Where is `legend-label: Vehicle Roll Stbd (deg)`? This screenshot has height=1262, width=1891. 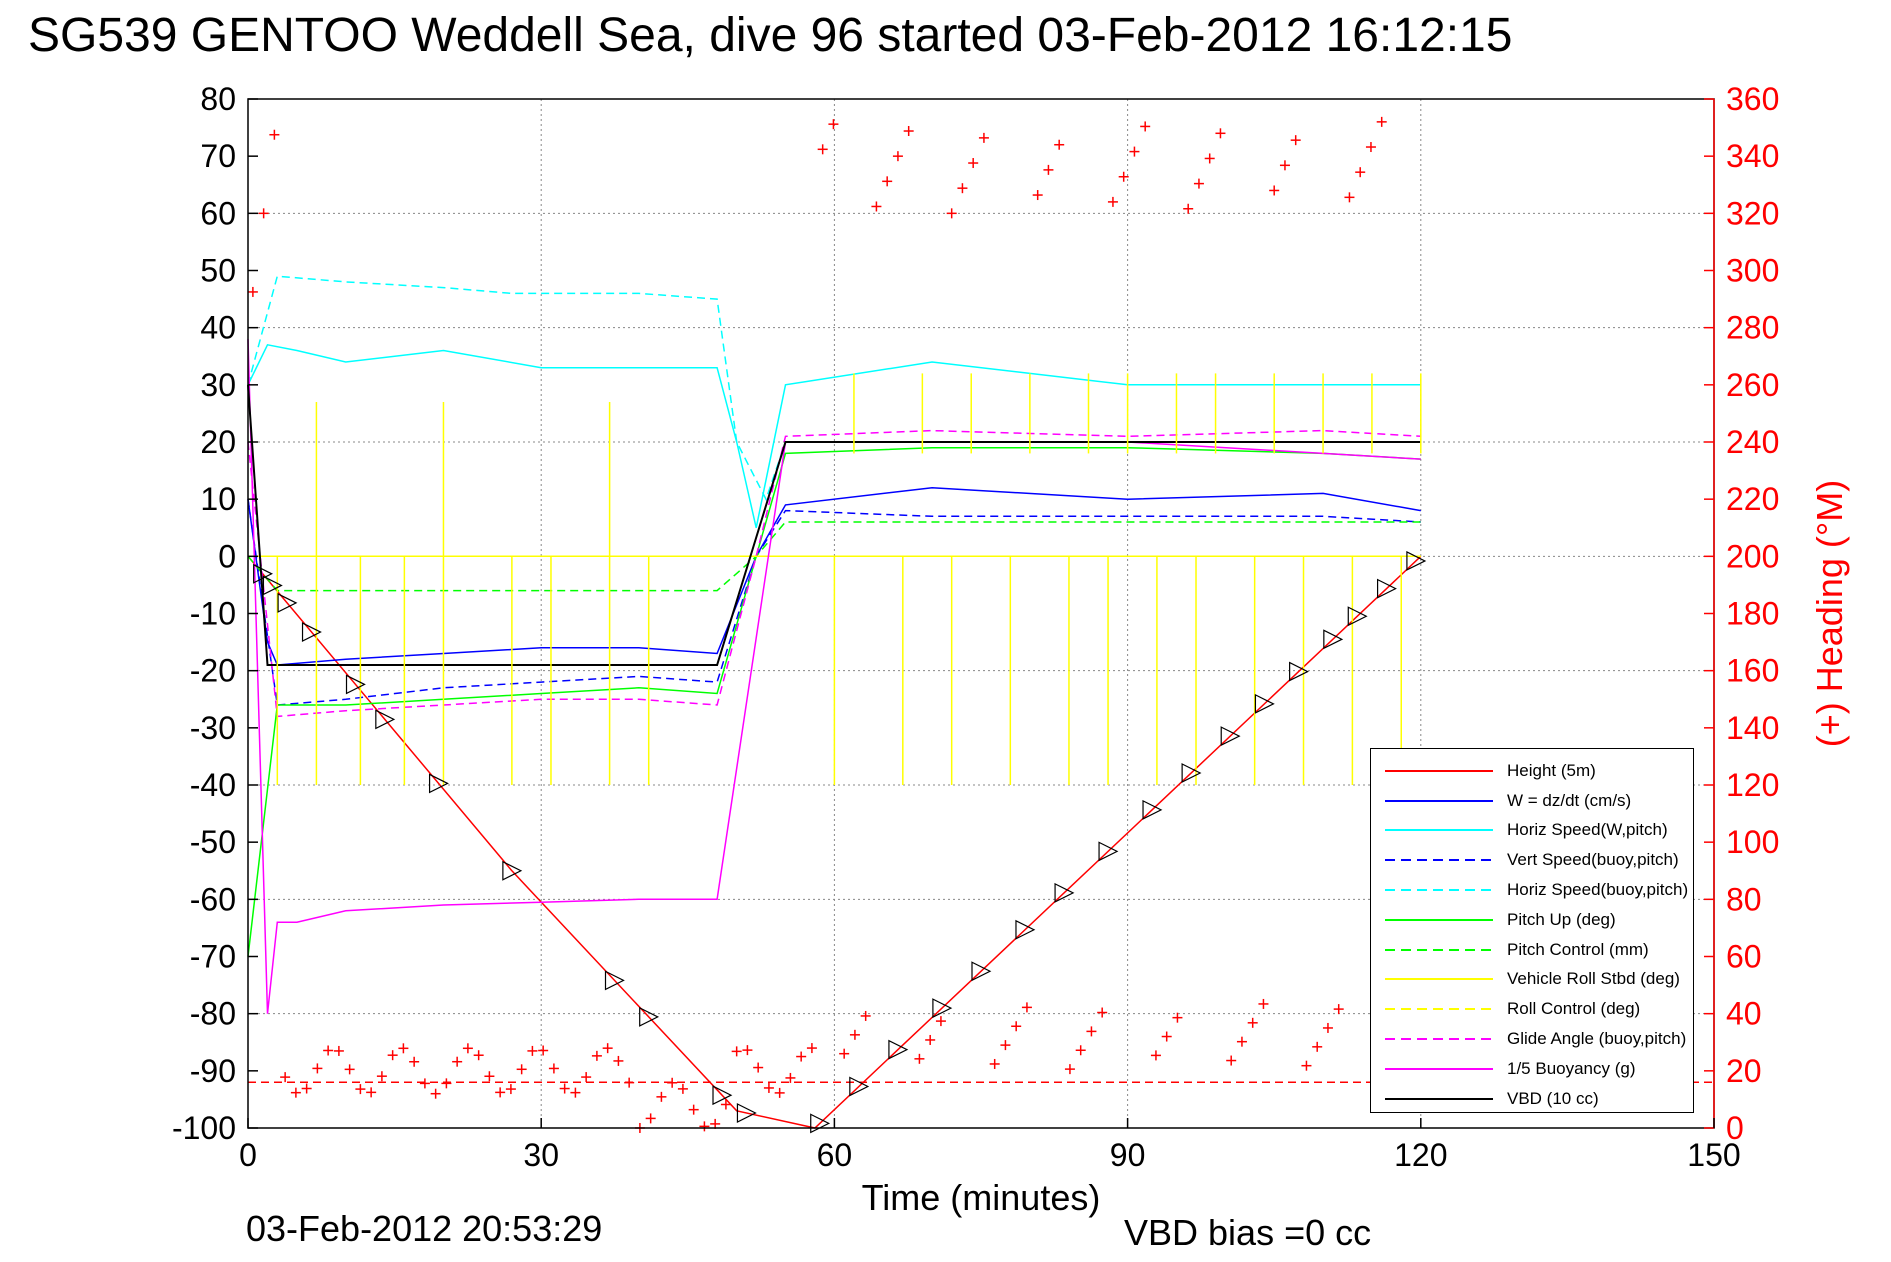 legend-label: Vehicle Roll Stbd (deg) is located at coordinates (1593, 979).